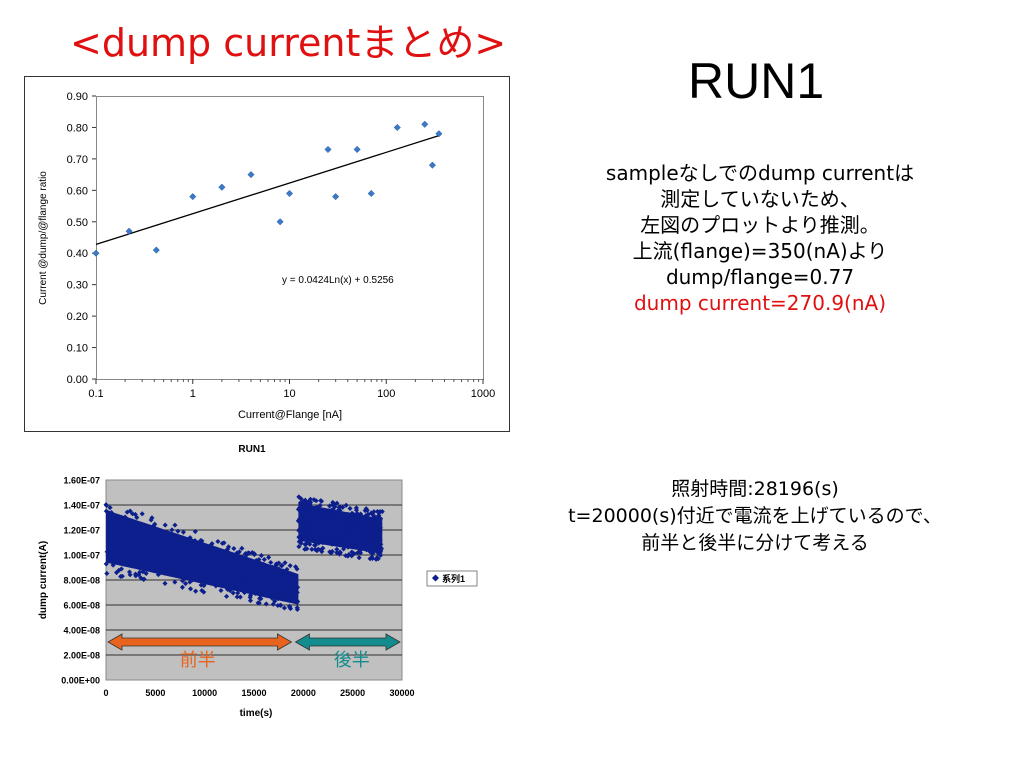 This screenshot has height=768, width=1024. I want to click on chart-title: RUN1, so click(252, 449).